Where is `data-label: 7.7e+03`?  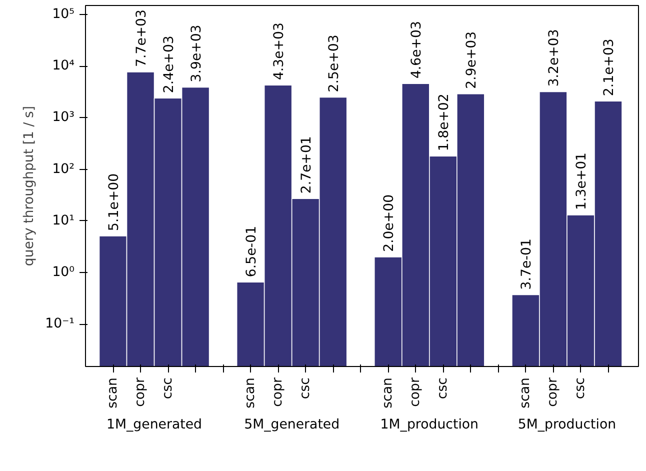
data-label: 7.7e+03 is located at coordinates (142, 38).